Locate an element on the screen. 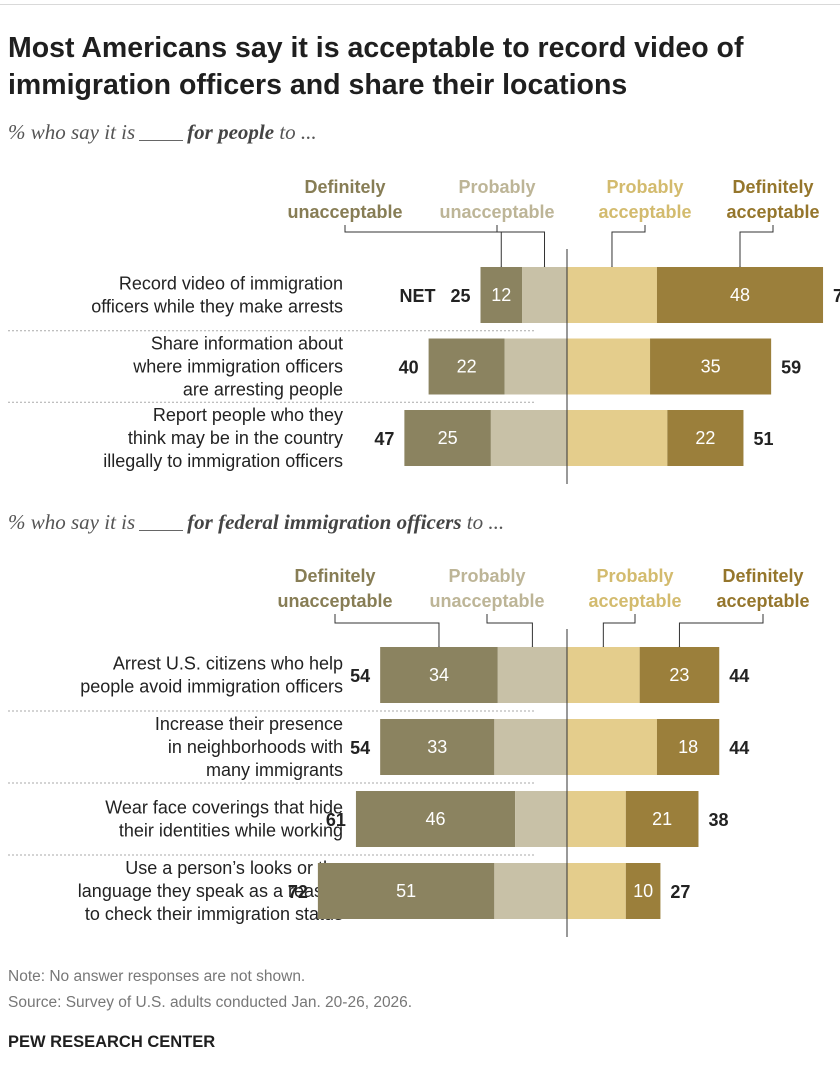  bar-value-label: 25 is located at coordinates (448, 438).